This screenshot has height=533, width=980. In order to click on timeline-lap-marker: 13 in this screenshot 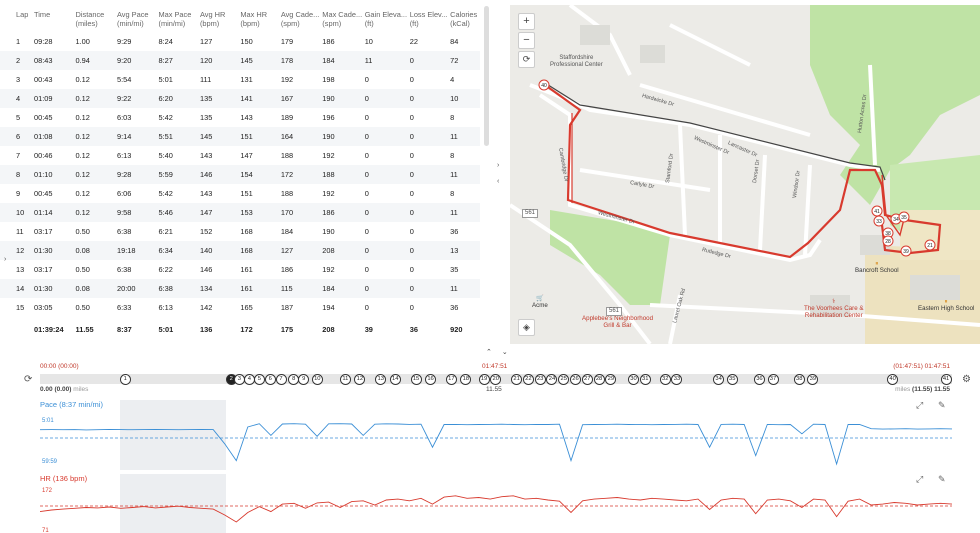, I will do `click(381, 379)`.